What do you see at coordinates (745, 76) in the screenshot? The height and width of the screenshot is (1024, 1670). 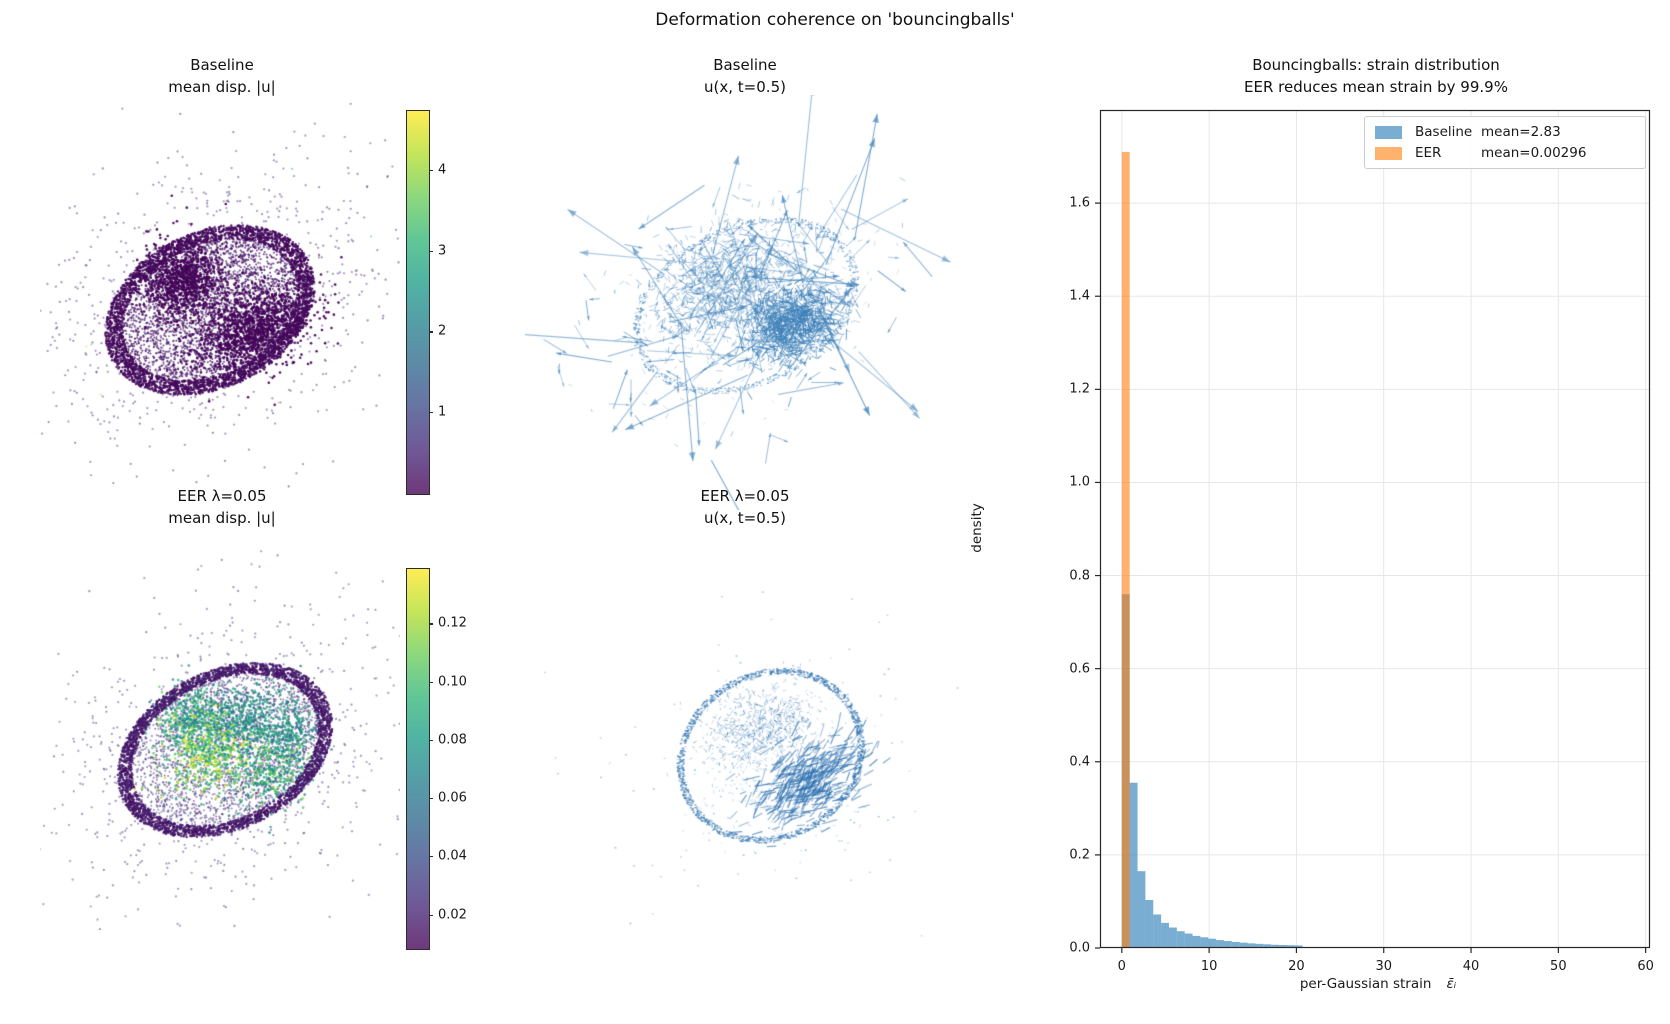 I see `panel-title-baseline-quiver: Baseline u(x, t=0.5)` at bounding box center [745, 76].